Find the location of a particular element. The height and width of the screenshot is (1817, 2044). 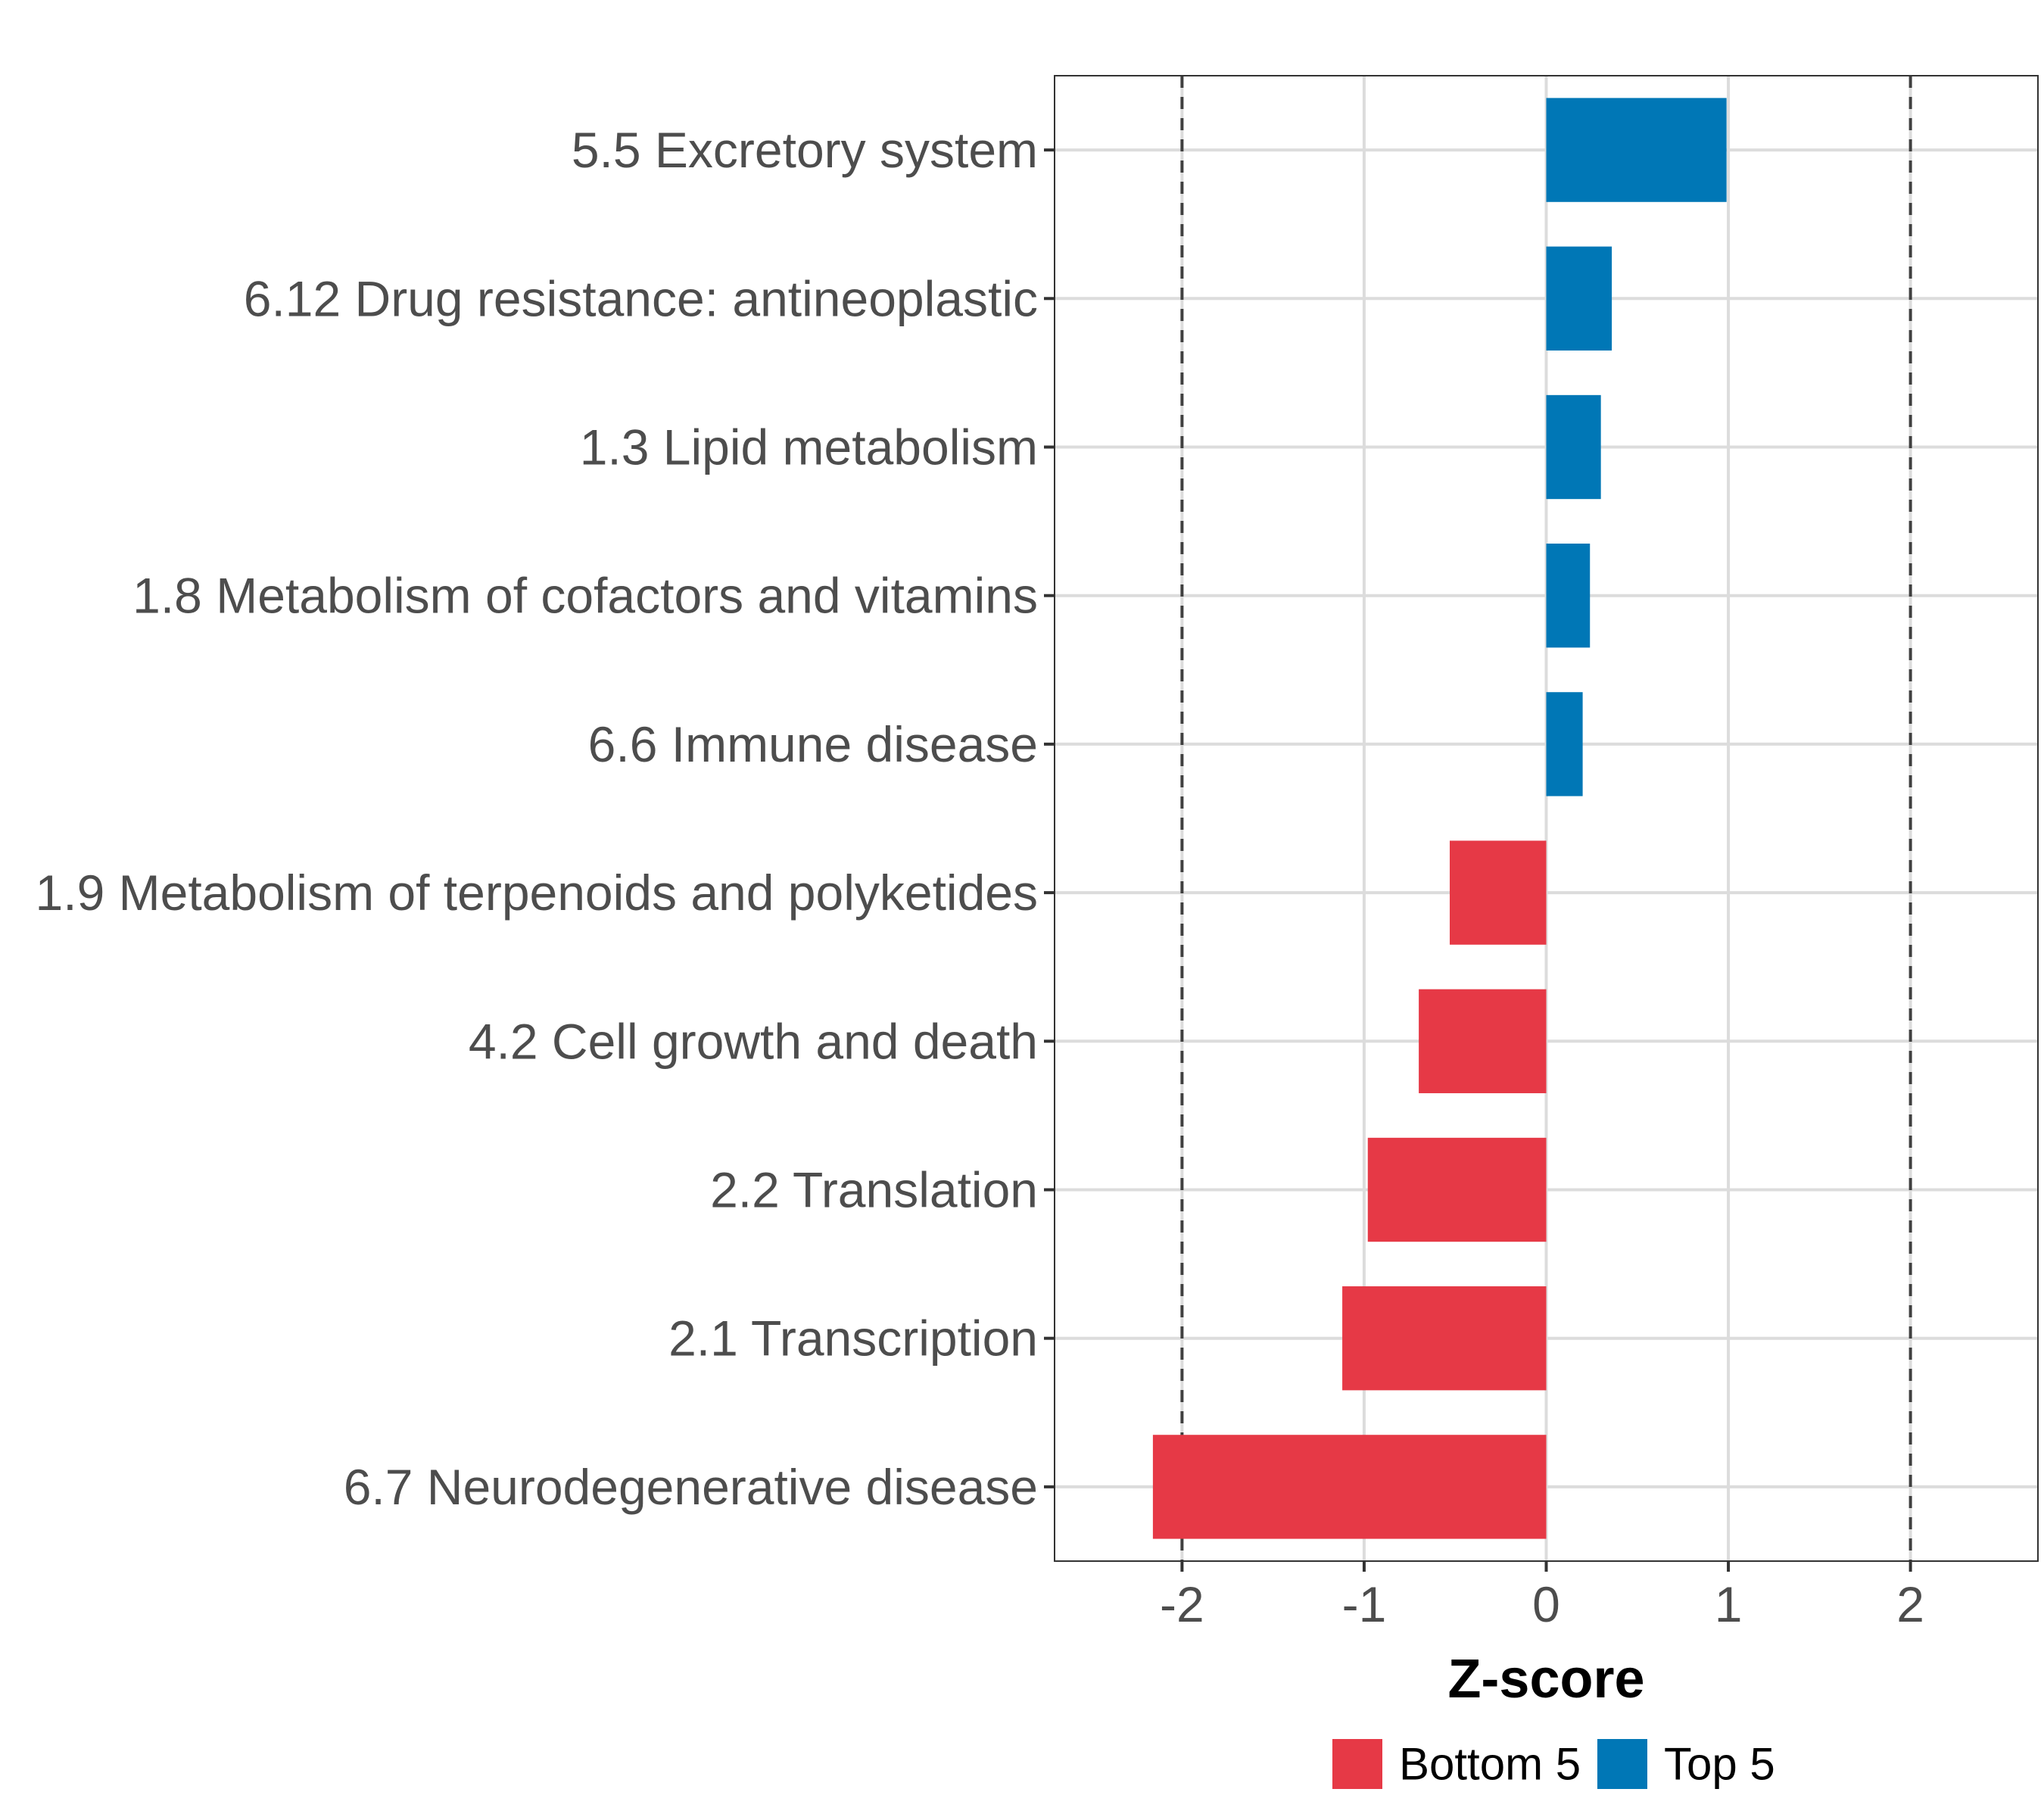

legend-label: Top 5 is located at coordinates (1719, 1764).